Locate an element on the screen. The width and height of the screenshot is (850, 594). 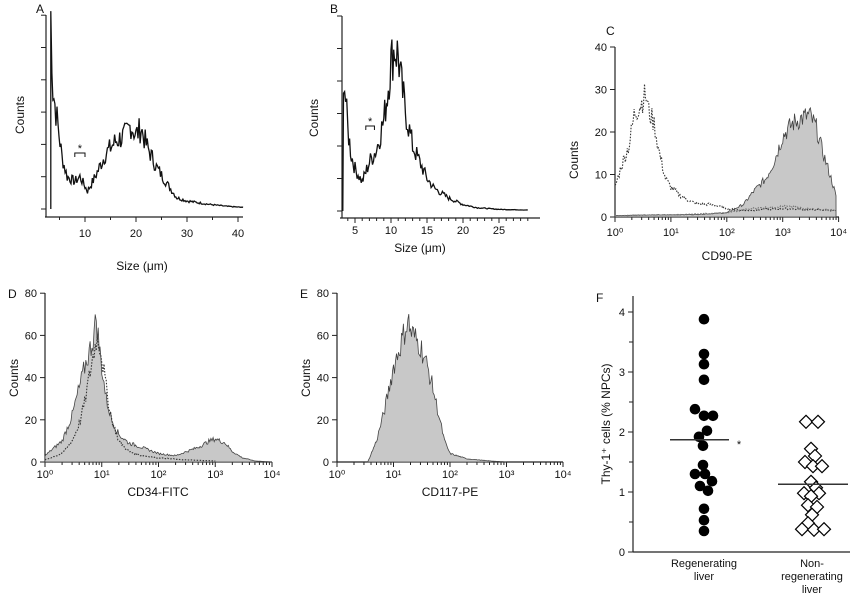
category-label: regenerating is located at coordinates (812, 577).